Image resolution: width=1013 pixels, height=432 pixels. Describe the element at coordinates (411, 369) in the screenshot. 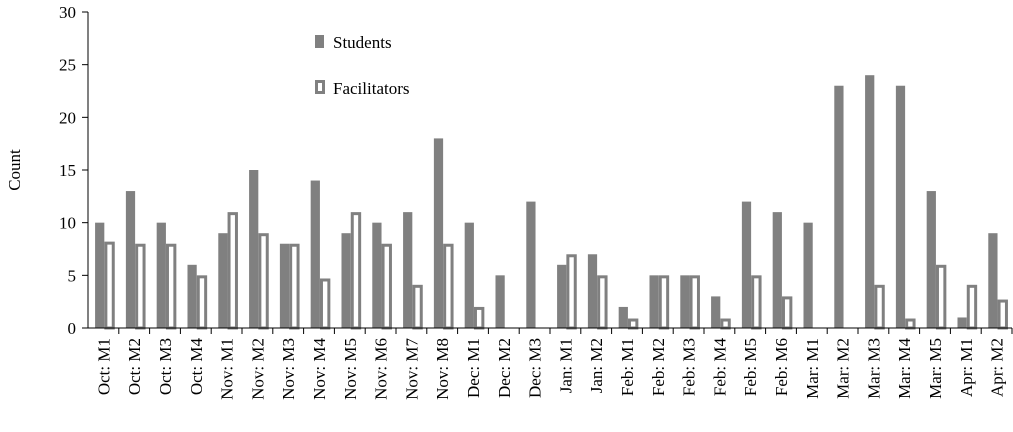

I see `x-tick-label: Nov: M7` at that location.